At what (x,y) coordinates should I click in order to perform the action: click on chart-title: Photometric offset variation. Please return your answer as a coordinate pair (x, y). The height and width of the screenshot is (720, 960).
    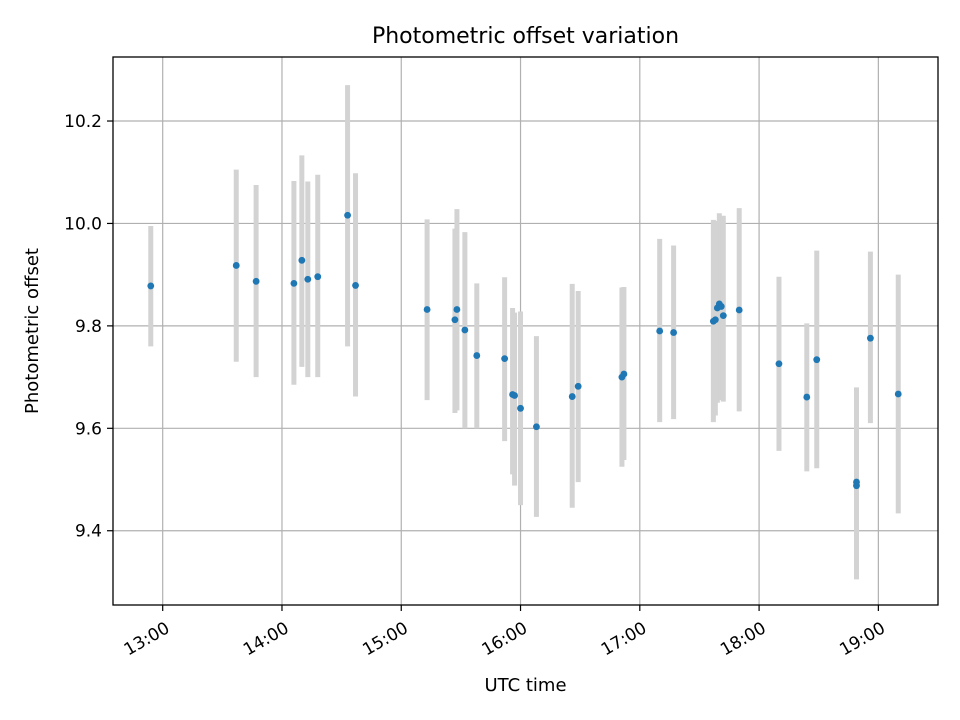
    Looking at the image, I should click on (525, 36).